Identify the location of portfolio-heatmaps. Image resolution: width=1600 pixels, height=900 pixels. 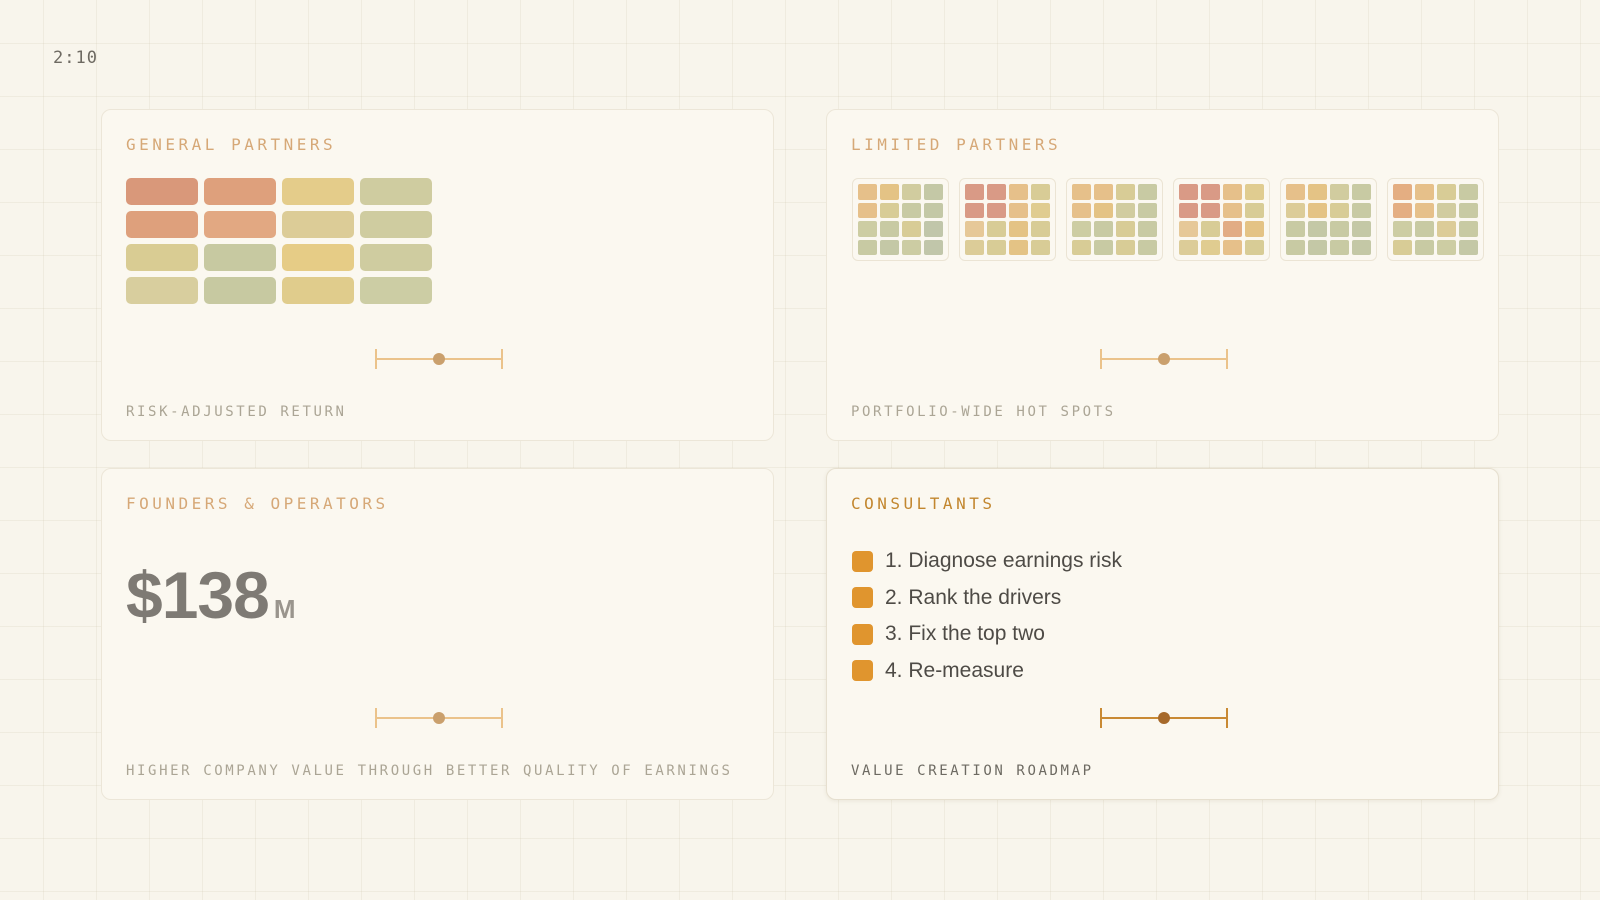
(1168, 219).